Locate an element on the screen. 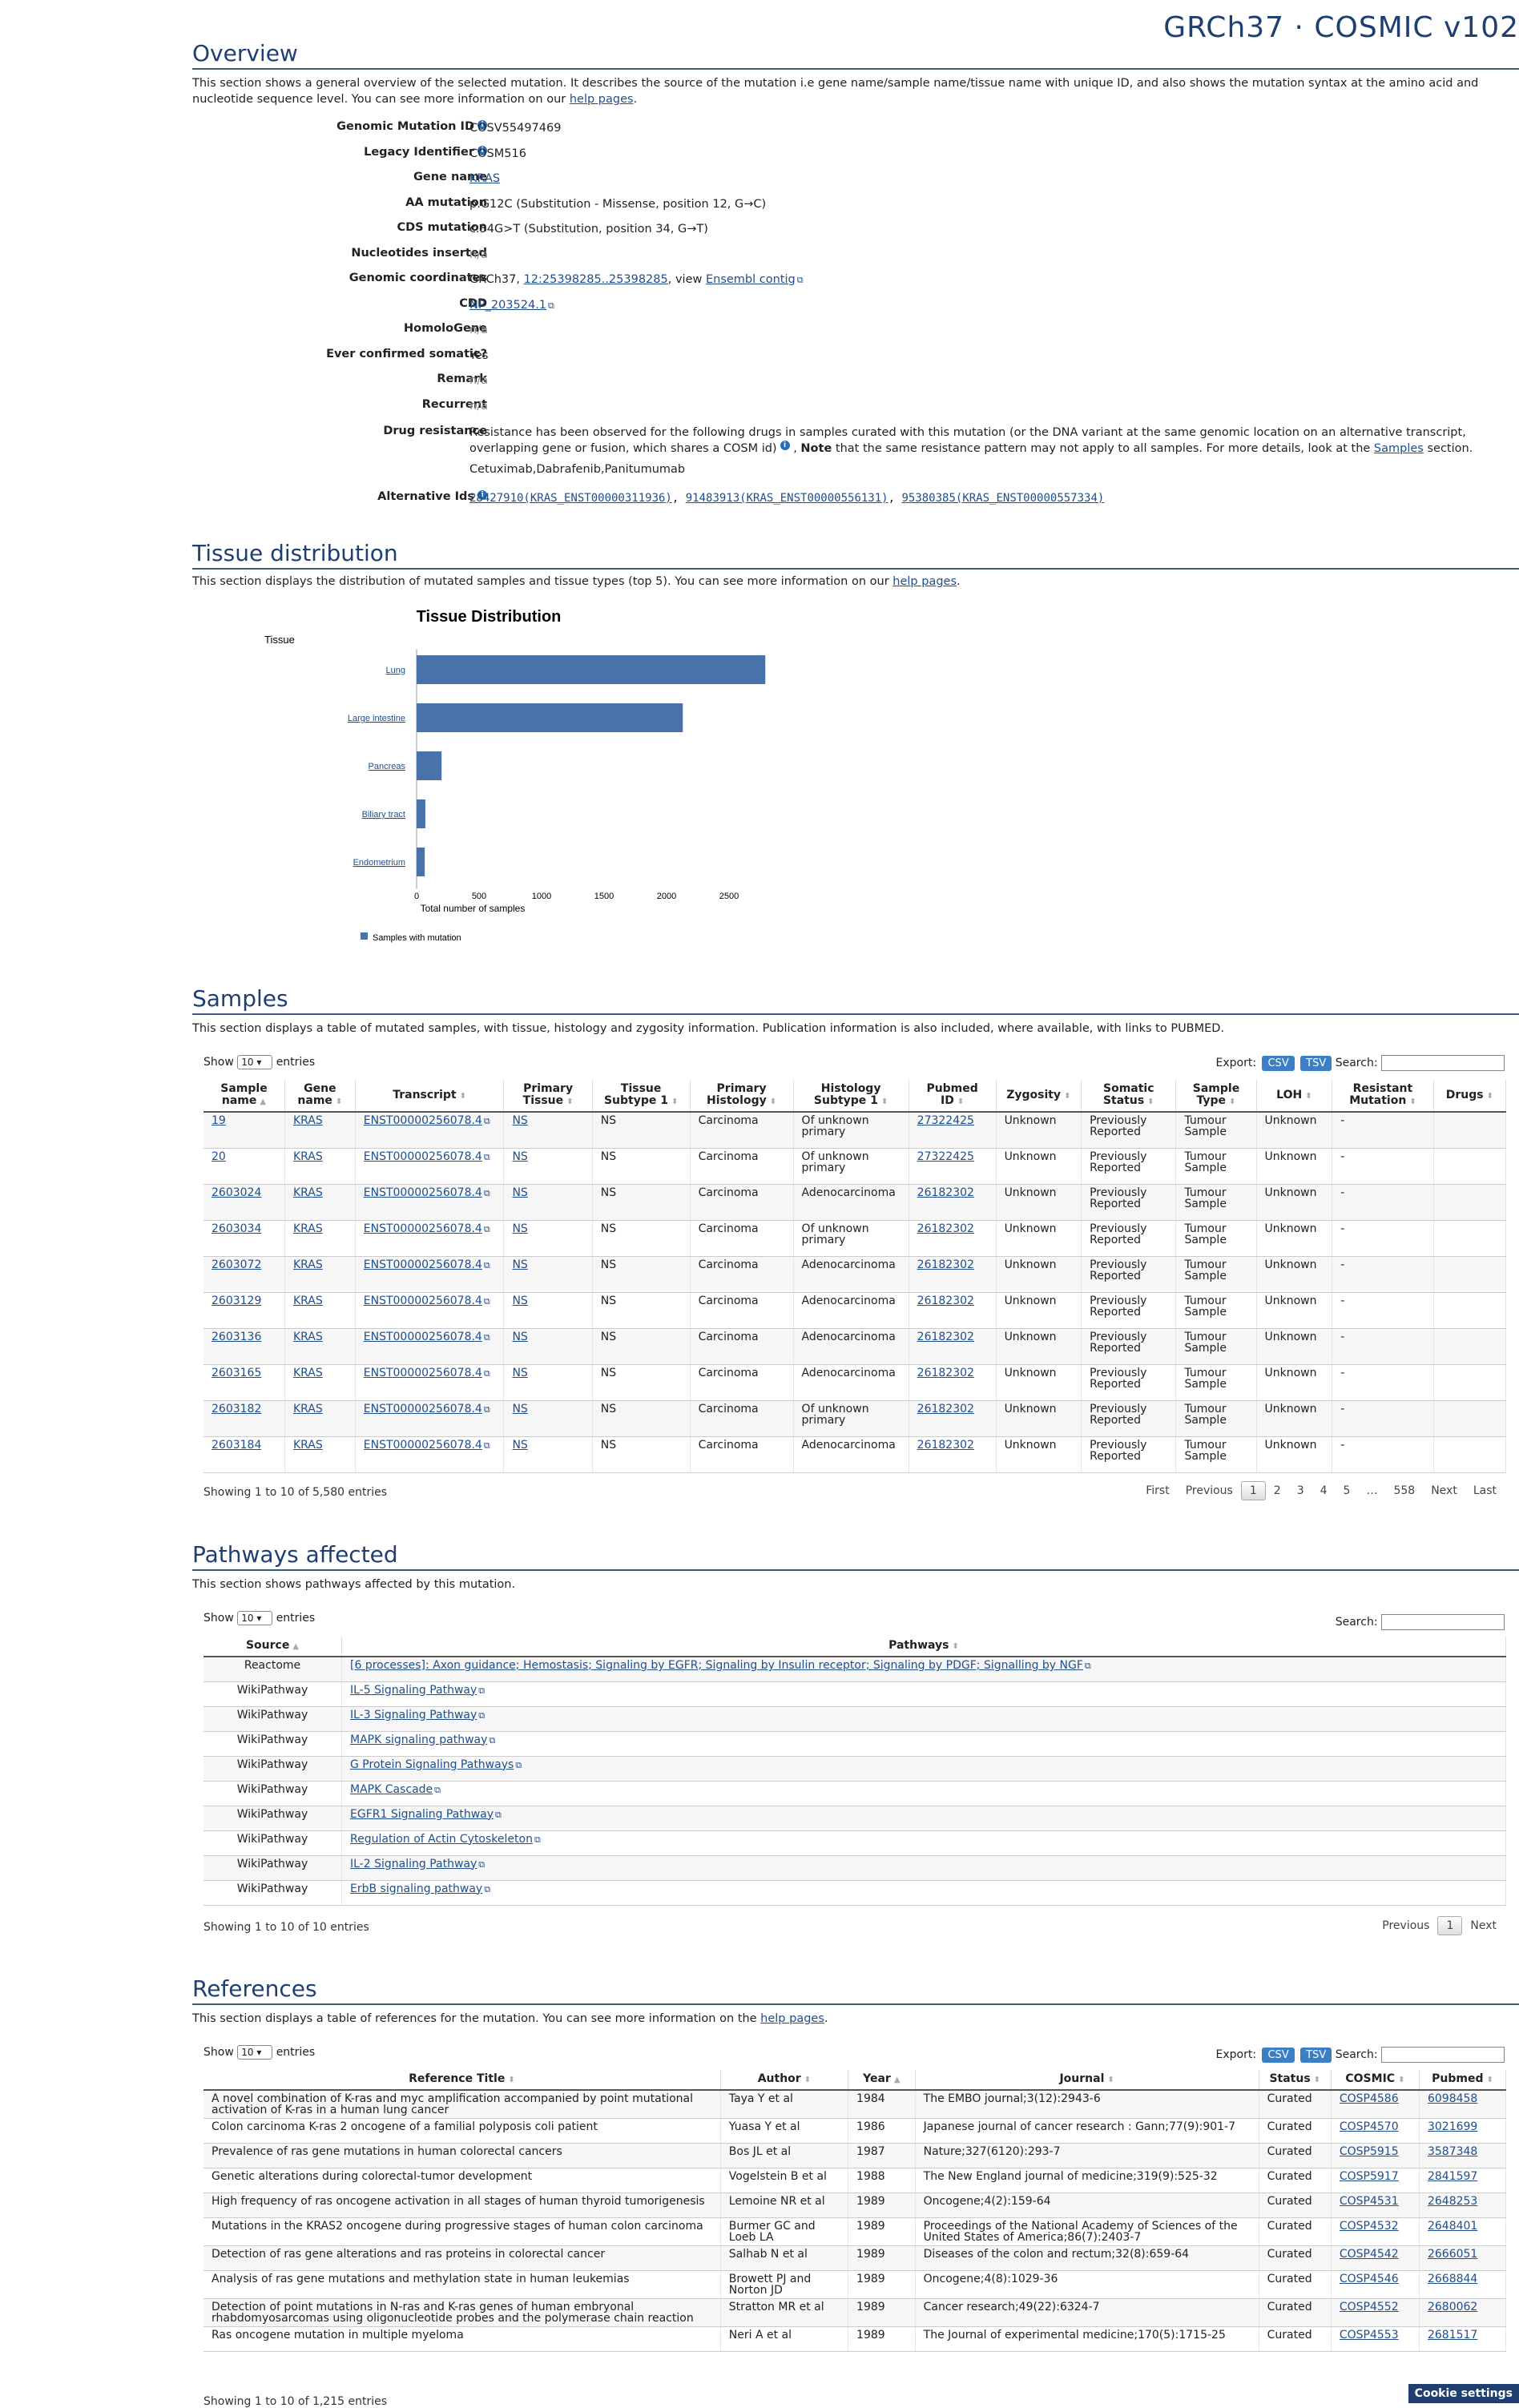 Image resolution: width=1519 pixels, height=2408 pixels. cell-link: COSP4532 is located at coordinates (1369, 2226).